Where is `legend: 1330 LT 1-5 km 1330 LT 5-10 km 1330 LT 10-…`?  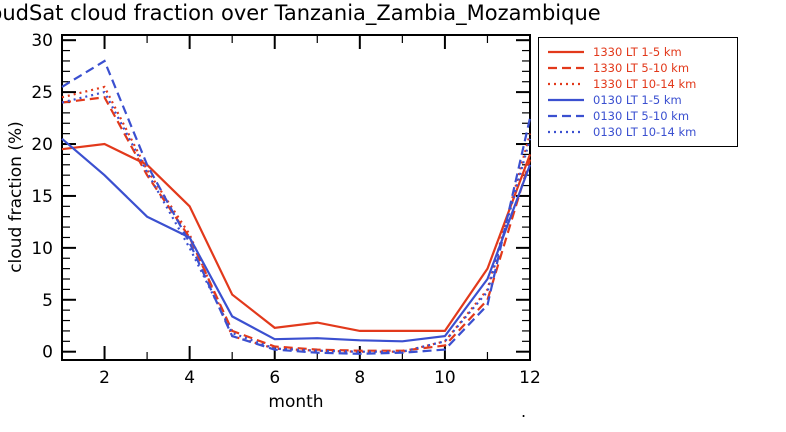
legend: 1330 LT 1-5 km 1330 LT 5-10 km 1330 LT 10-… is located at coordinates (638, 92).